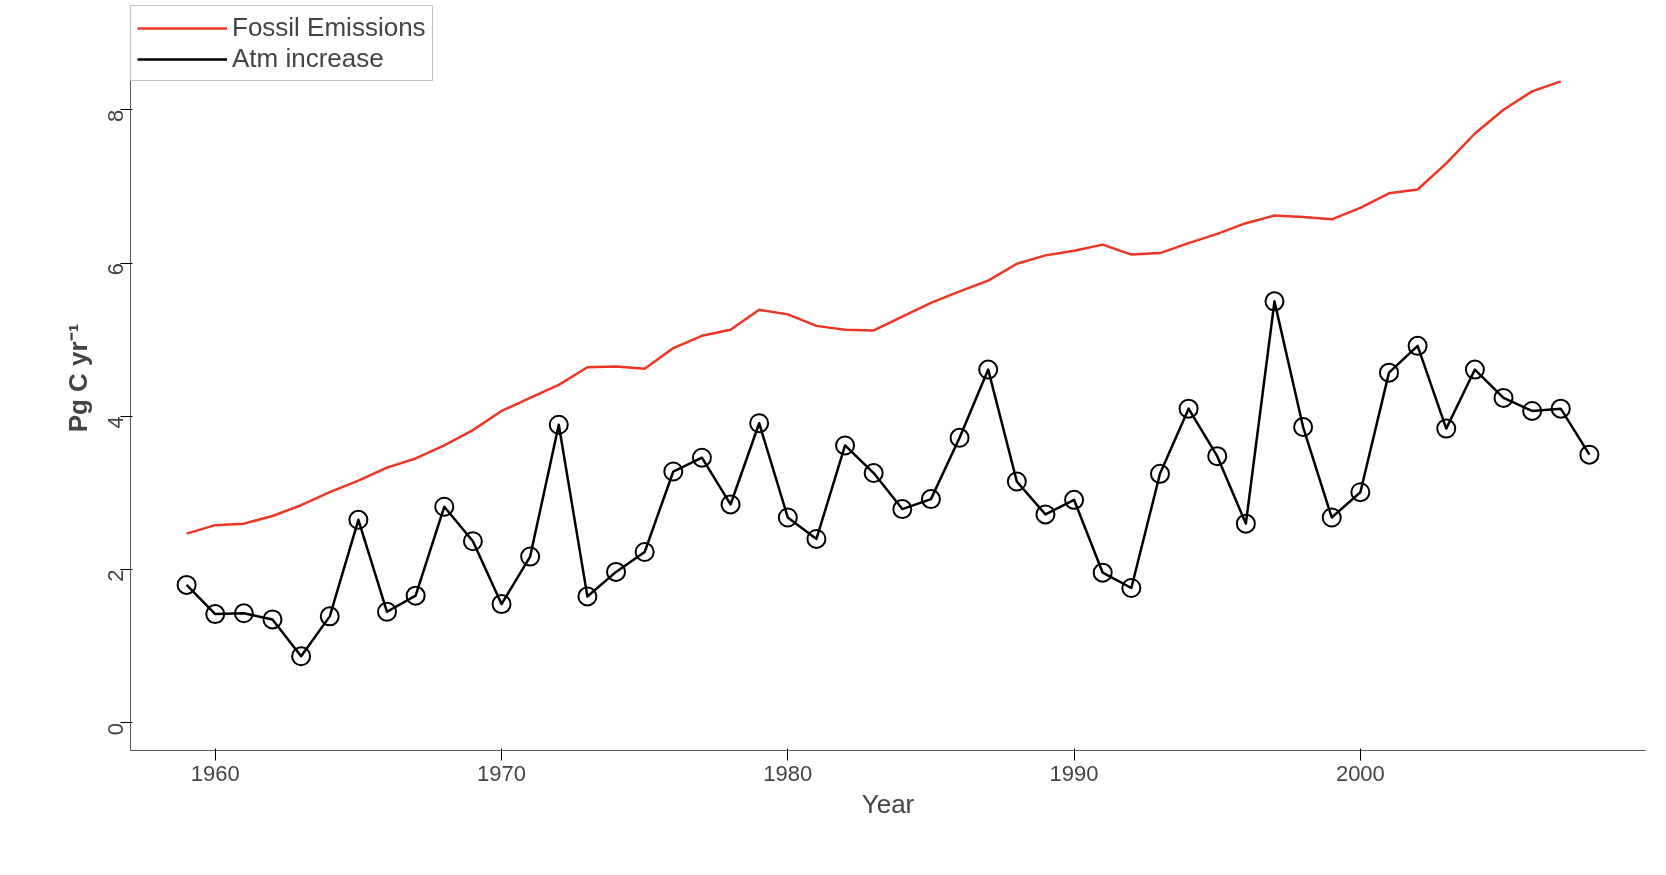  Describe the element at coordinates (329, 27) in the screenshot. I see `legend-label: Fossil Emissions` at that location.